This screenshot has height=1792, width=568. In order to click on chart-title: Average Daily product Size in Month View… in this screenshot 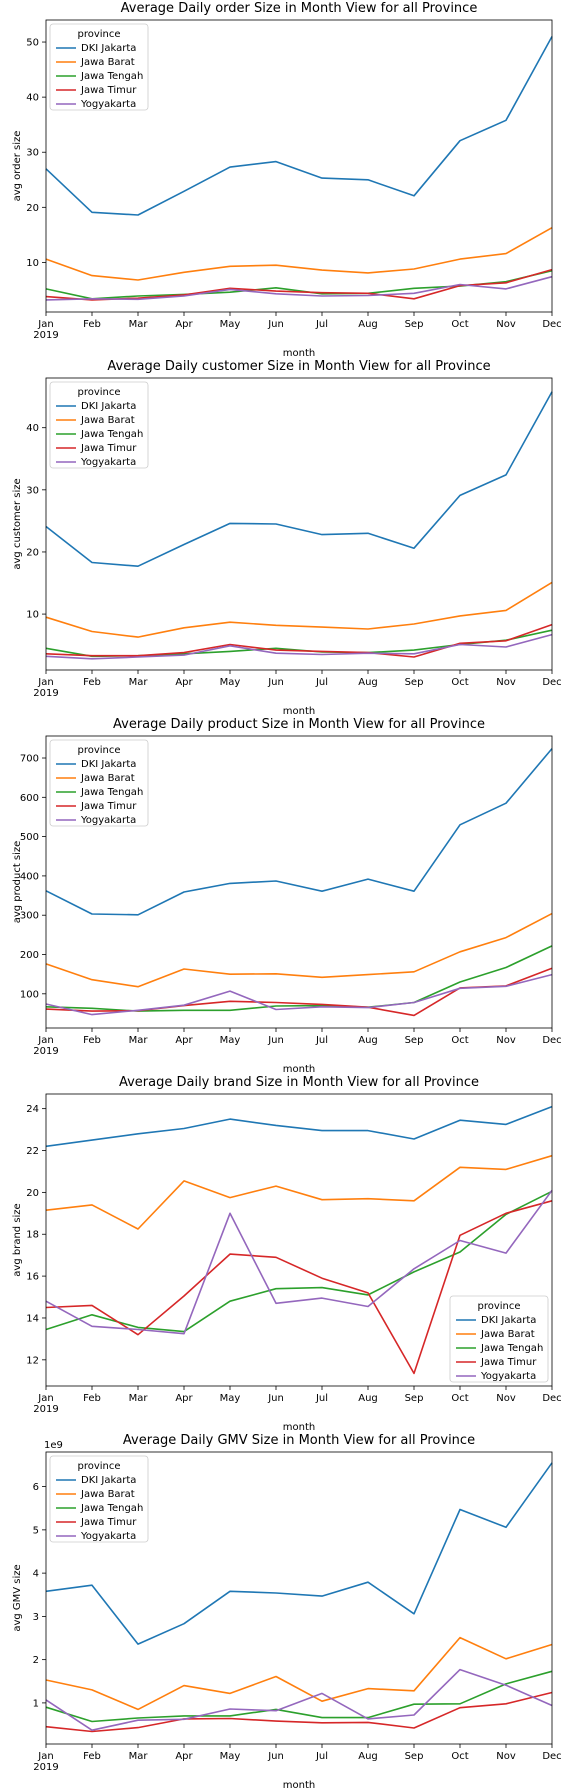, I will do `click(299, 724)`.